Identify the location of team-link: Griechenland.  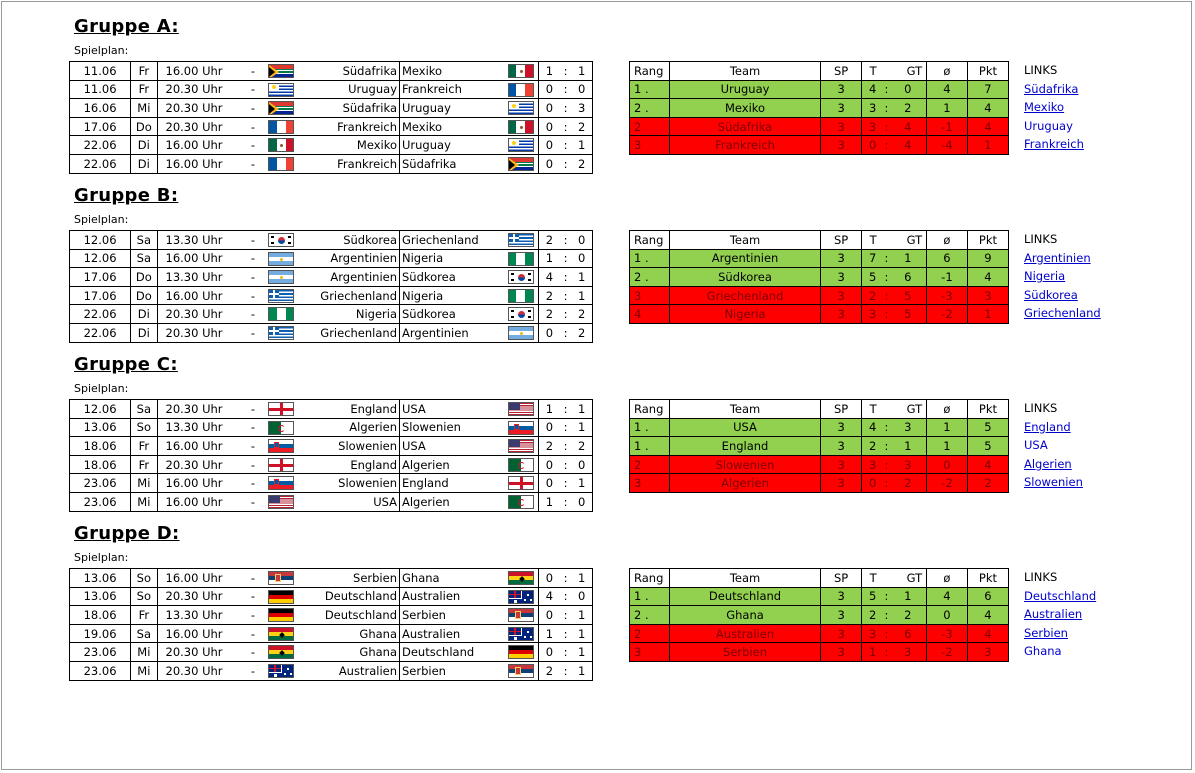
(1062, 313).